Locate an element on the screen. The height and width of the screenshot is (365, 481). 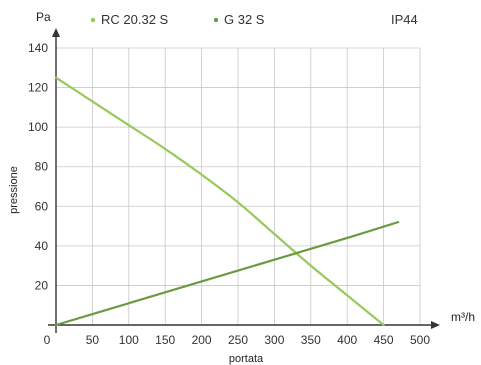
x-tick-label: 150 is located at coordinates (165, 340).